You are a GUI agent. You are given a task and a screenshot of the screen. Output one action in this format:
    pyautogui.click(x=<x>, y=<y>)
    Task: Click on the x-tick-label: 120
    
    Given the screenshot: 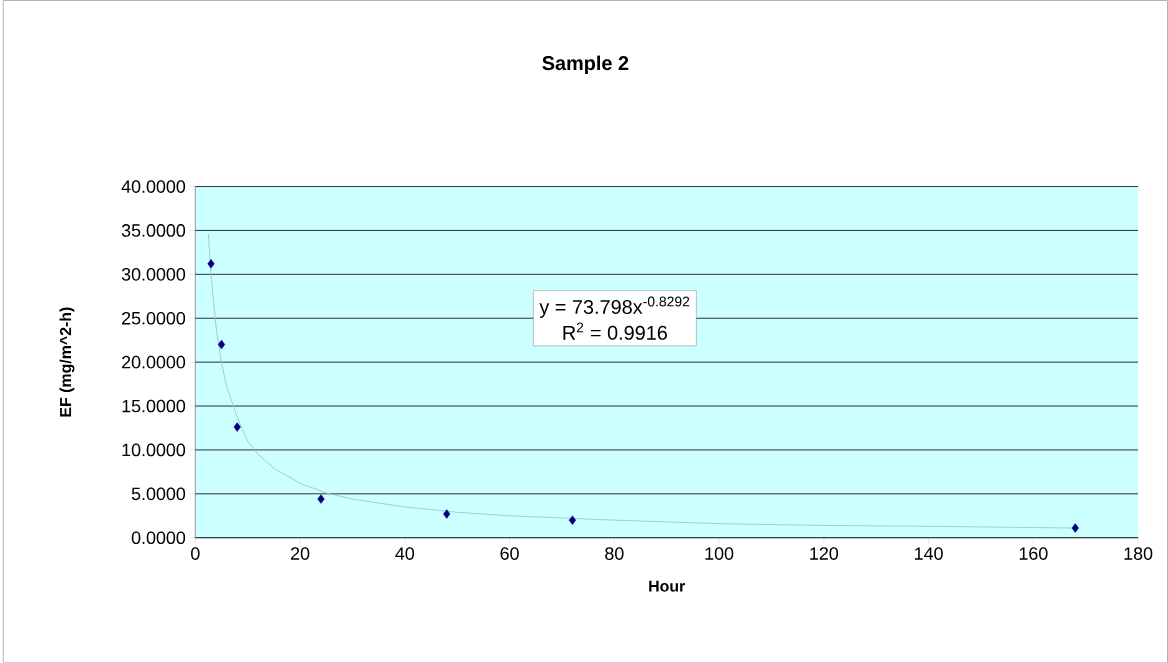 What is the action you would take?
    pyautogui.click(x=824, y=553)
    